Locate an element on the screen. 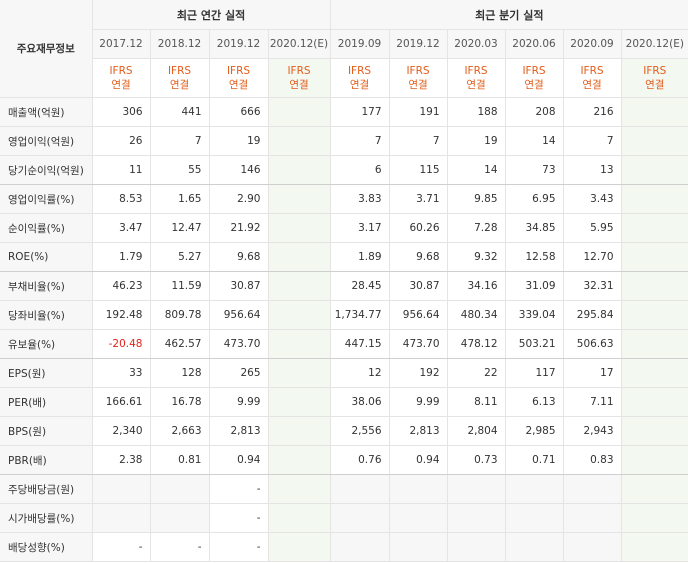  row-label: 유보율(%) is located at coordinates (46, 344).